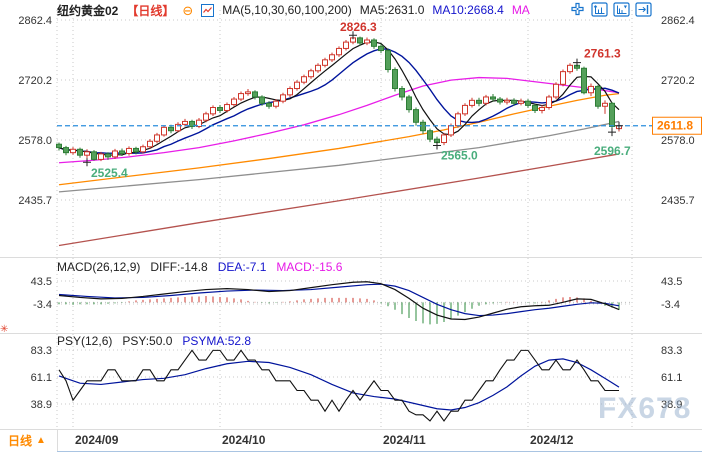 This screenshot has width=702, height=453. I want to click on psyma-value-label: PSYMA:52.8, so click(217, 341).